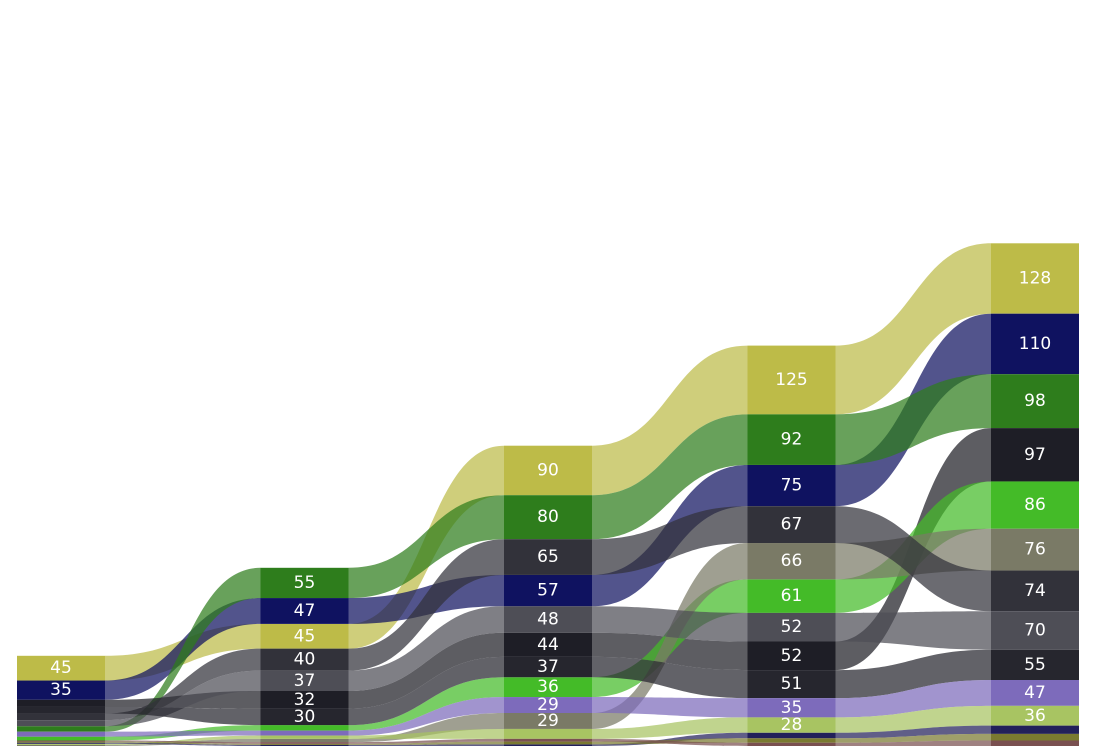 The image size is (1096, 746). I want to click on data-label: 47, so click(1035, 693).